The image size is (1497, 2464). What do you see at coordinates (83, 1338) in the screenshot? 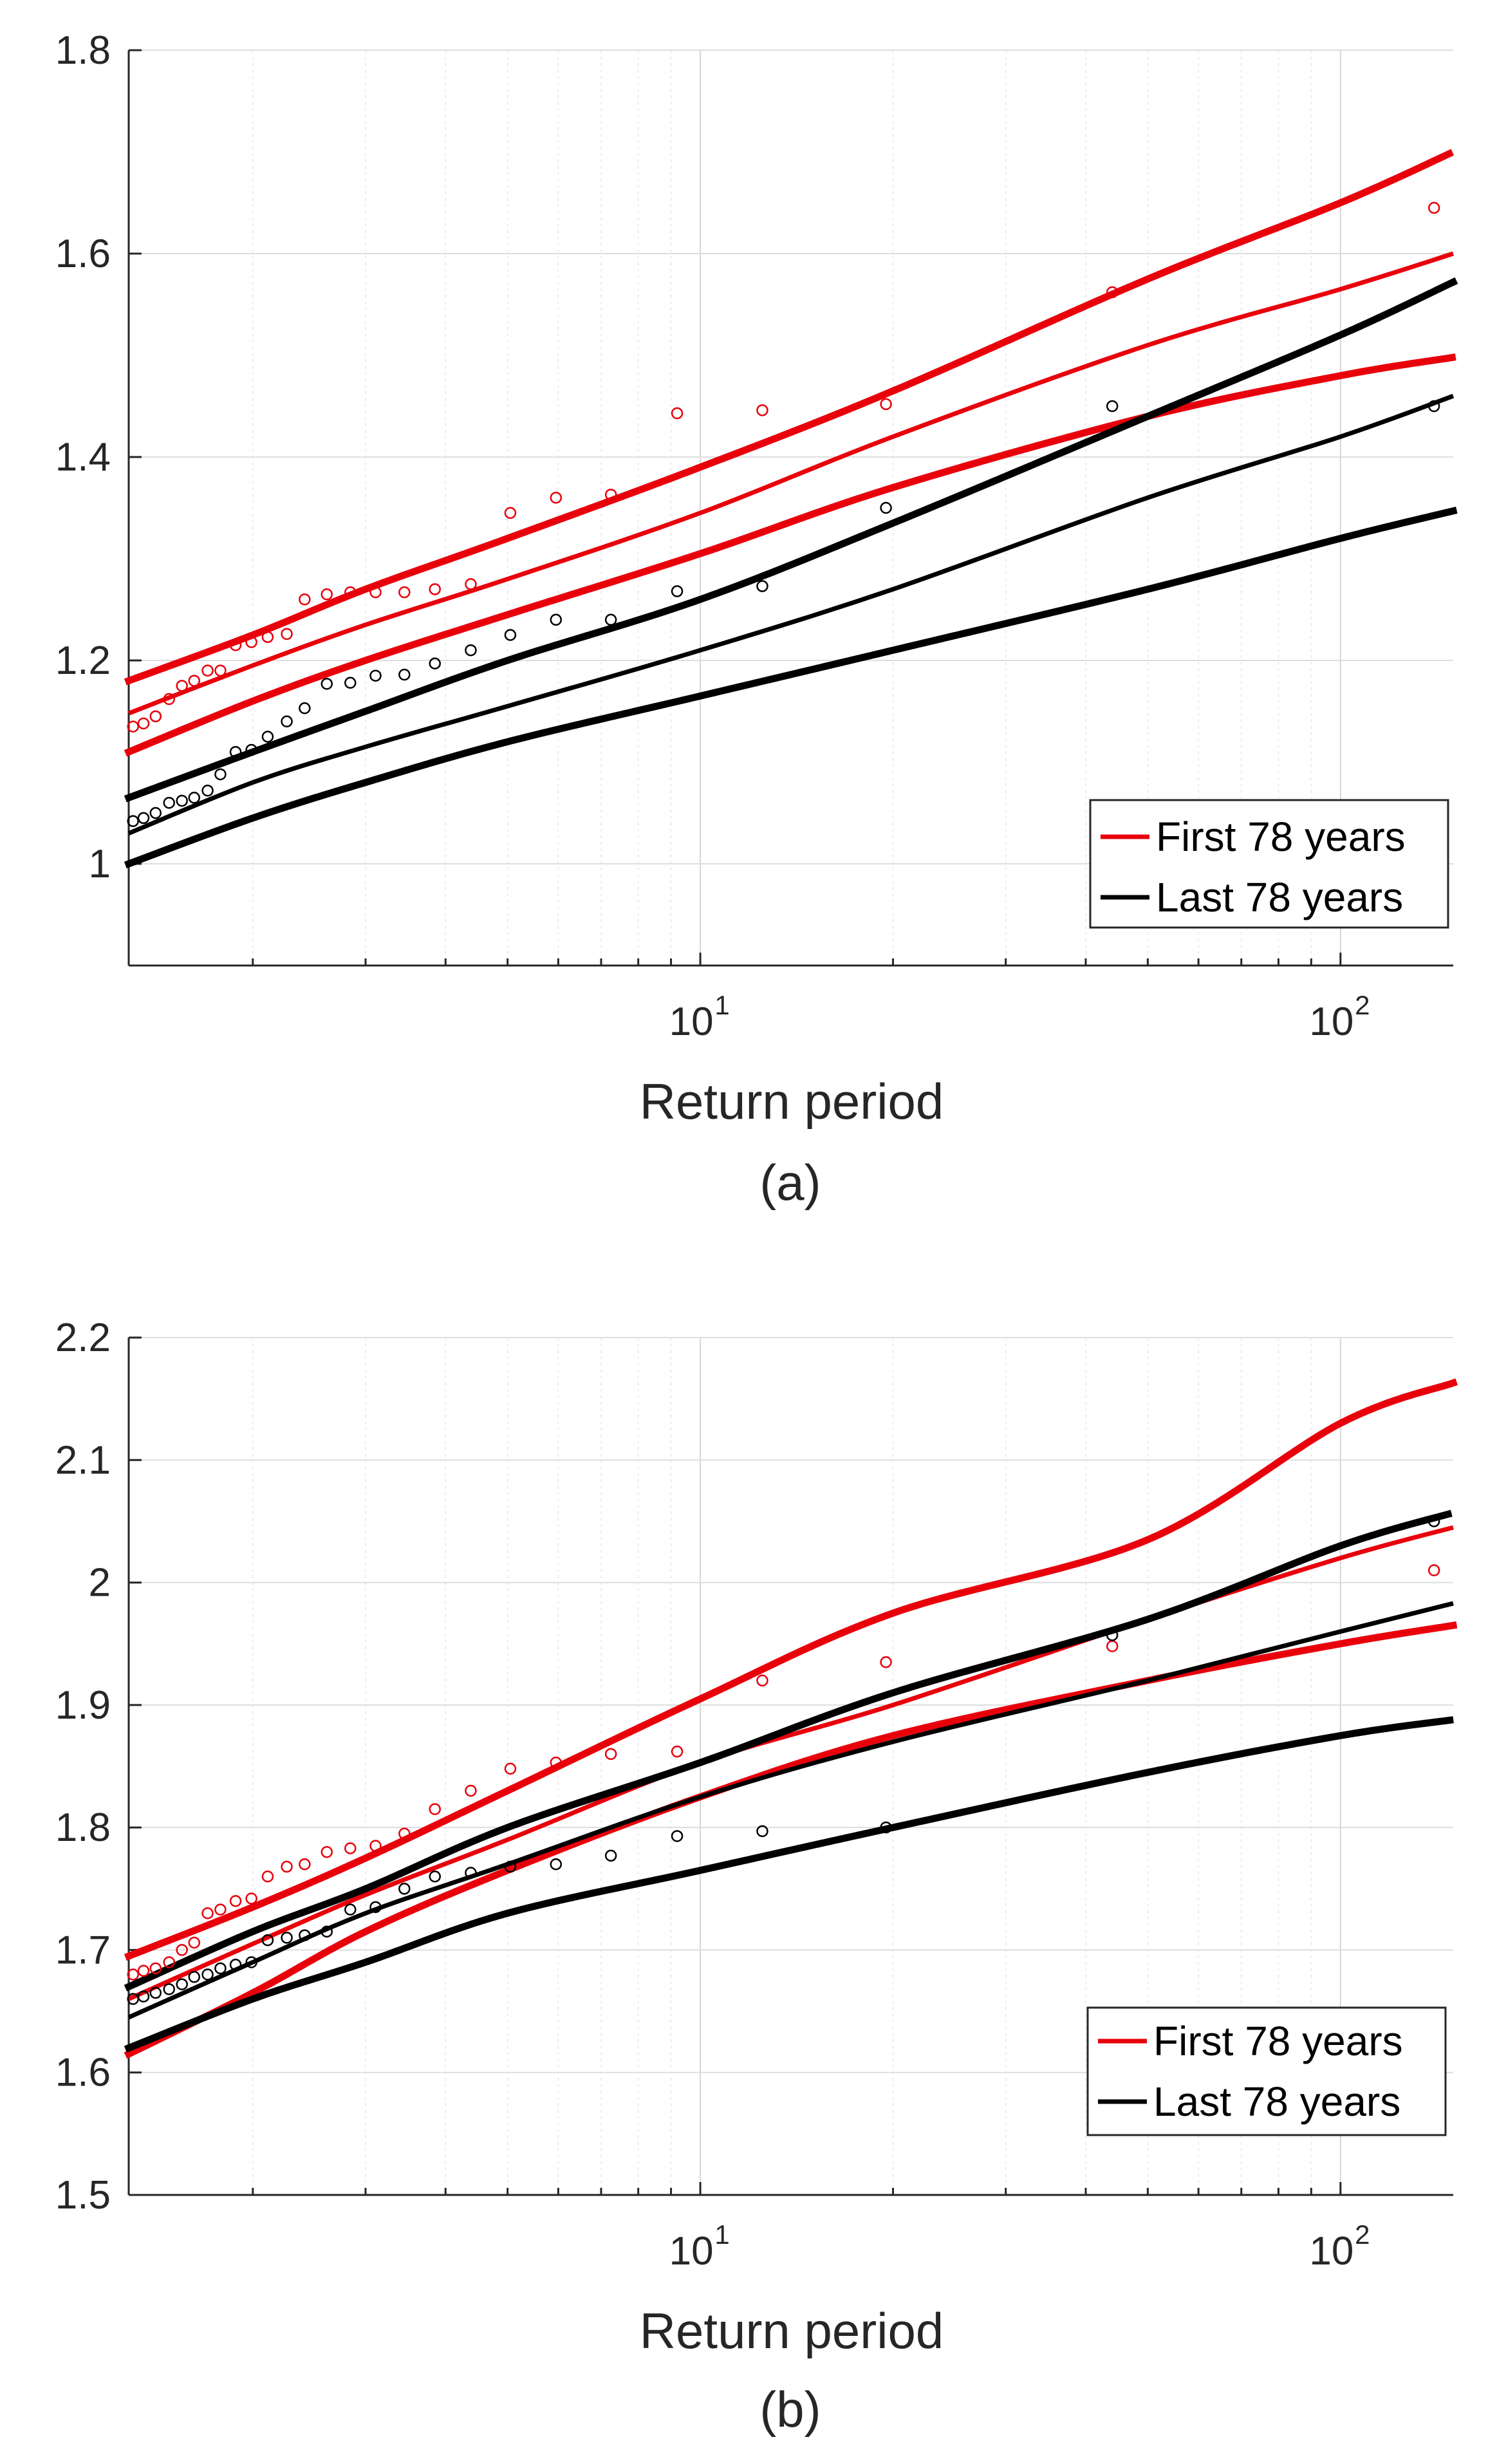
I see `b-y-tick-label: 2.2` at bounding box center [83, 1338].